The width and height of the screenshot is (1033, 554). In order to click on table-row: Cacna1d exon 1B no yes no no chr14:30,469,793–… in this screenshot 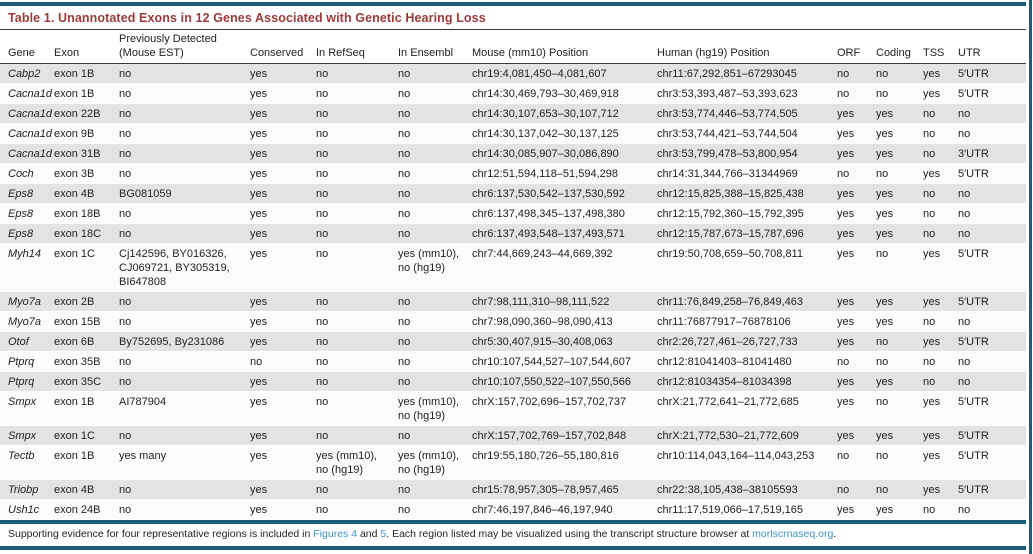, I will do `click(513, 94)`.